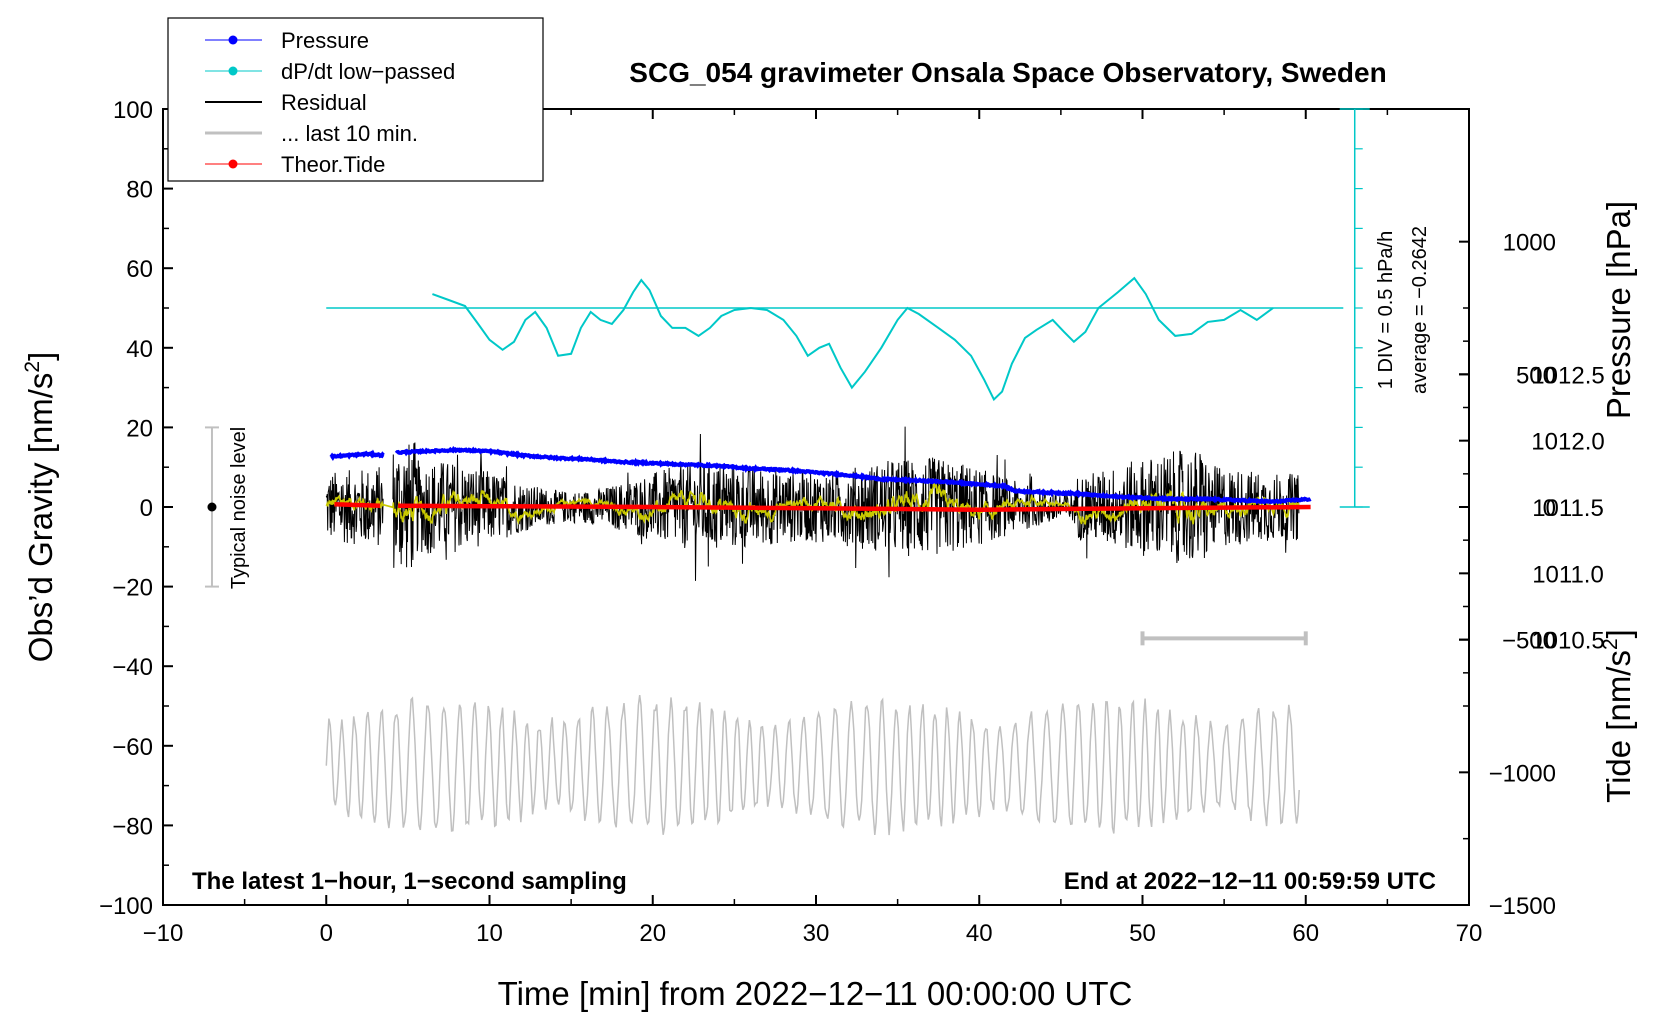 The height and width of the screenshot is (1020, 1660). Describe the element at coordinates (133, 110) in the screenshot. I see `y-tick-label: 100` at that location.